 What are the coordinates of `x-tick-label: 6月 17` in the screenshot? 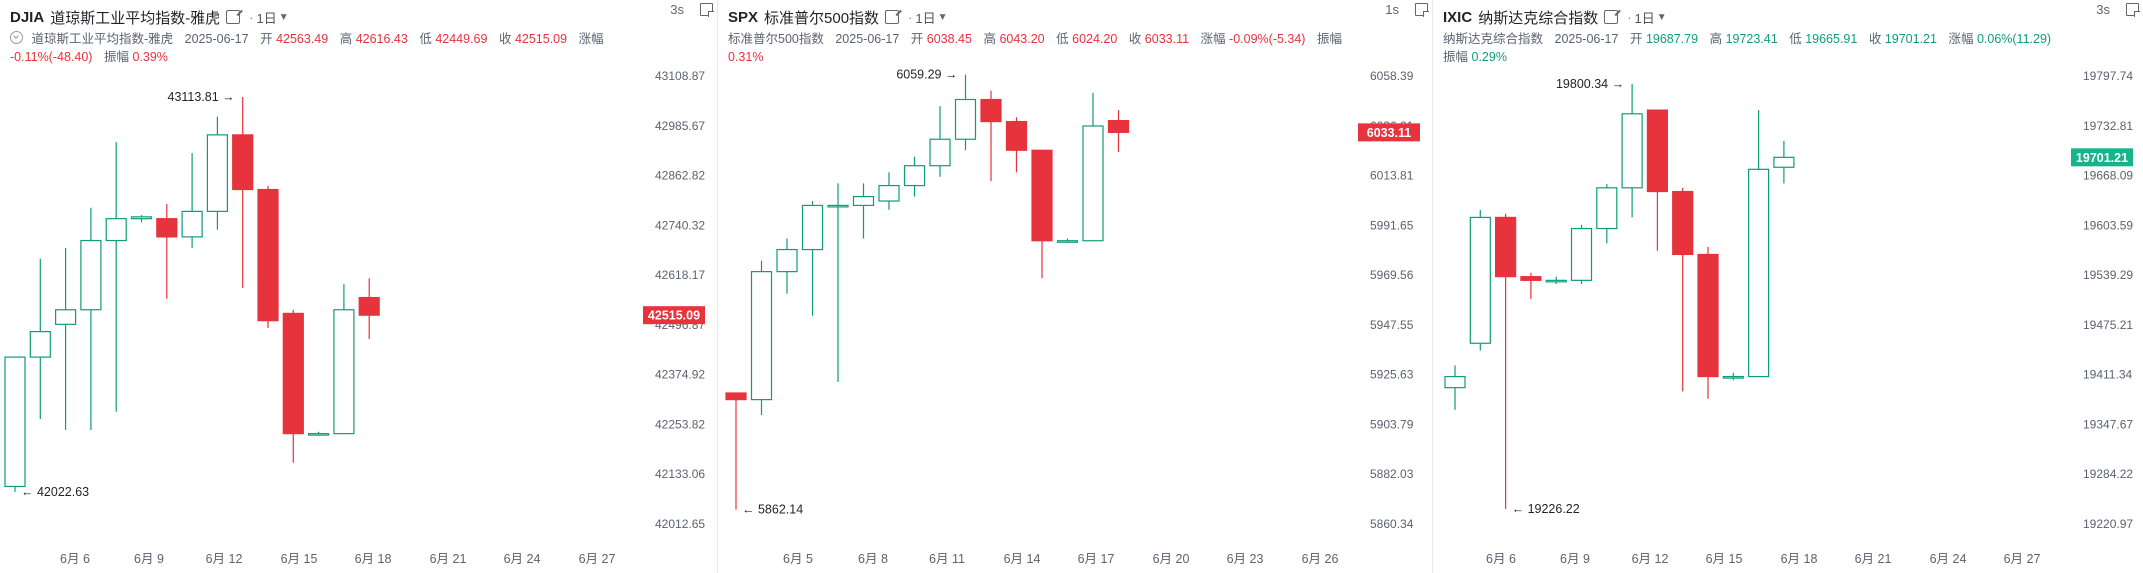 It's located at (1096, 559).